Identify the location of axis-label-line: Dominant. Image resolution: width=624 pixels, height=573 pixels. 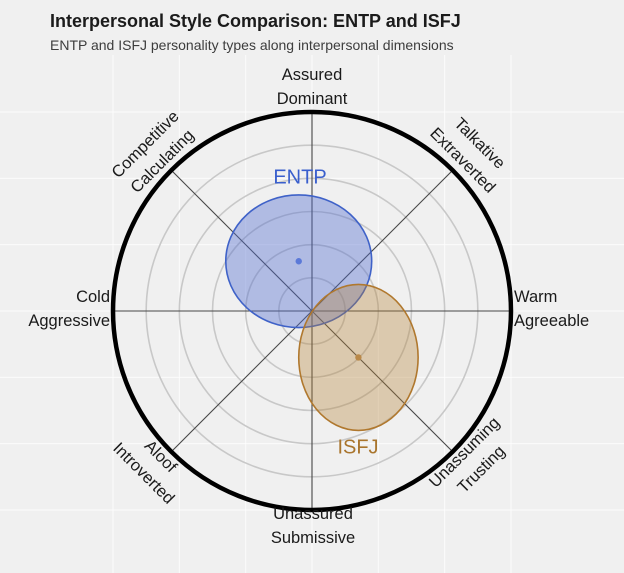
(312, 99).